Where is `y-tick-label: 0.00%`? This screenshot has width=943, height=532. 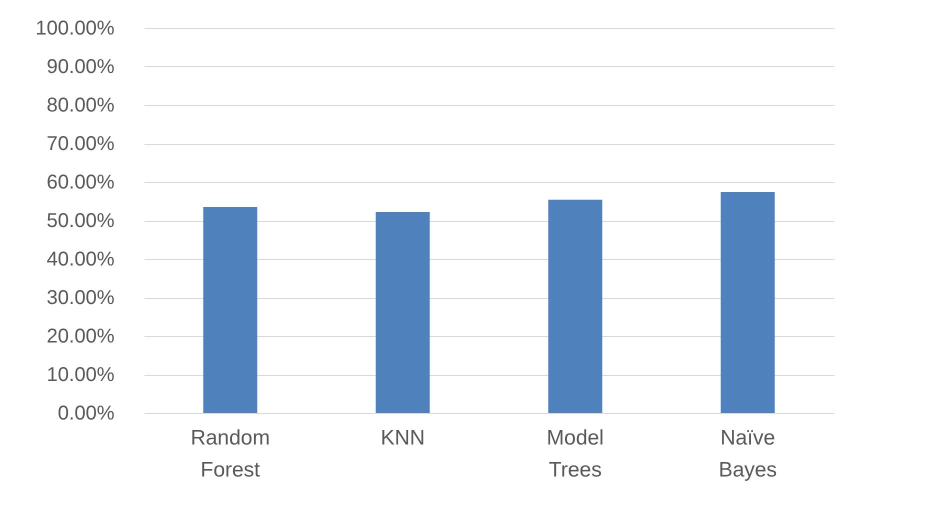 y-tick-label: 0.00% is located at coordinates (86, 413).